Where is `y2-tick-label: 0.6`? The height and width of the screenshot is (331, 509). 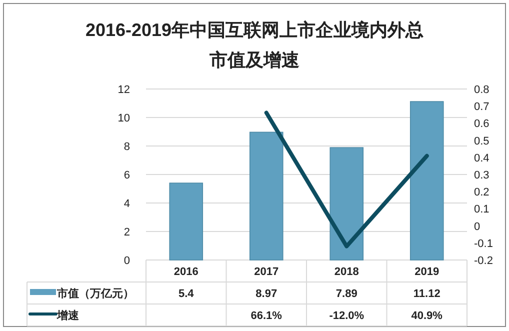 y2-tick-label: 0.6 is located at coordinates (482, 124).